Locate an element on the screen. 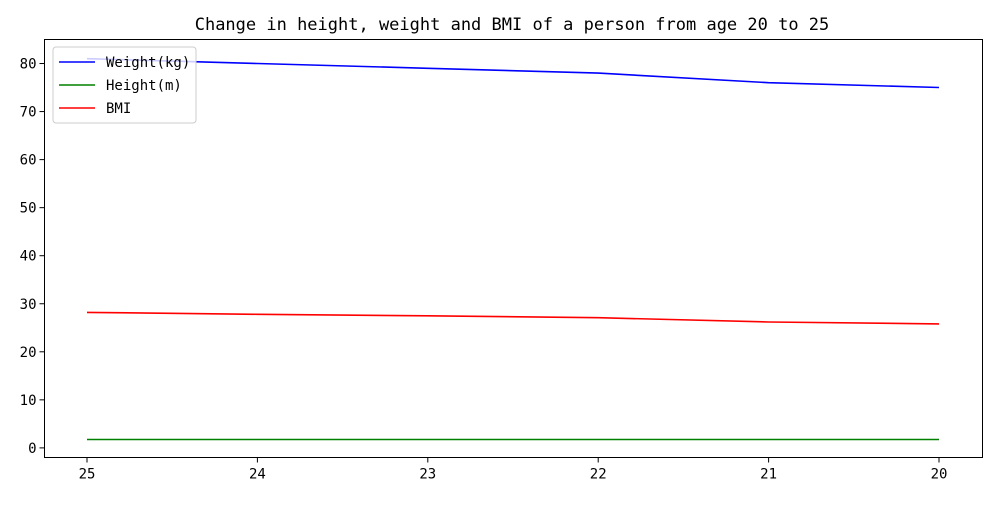 This screenshot has height=505, width=1000. y-tick-label: 40 is located at coordinates (28, 257).